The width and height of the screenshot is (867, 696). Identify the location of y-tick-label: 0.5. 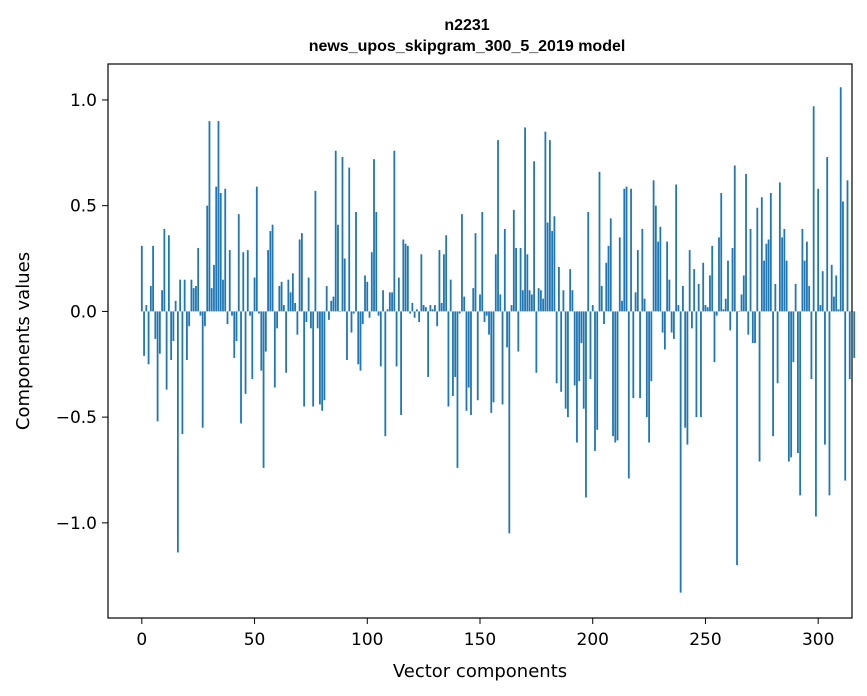
(83, 207).